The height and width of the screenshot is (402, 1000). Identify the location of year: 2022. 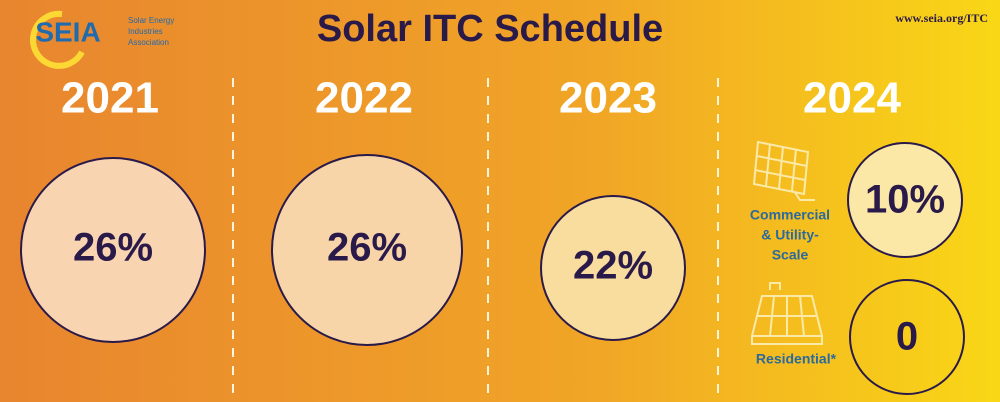
(364, 98).